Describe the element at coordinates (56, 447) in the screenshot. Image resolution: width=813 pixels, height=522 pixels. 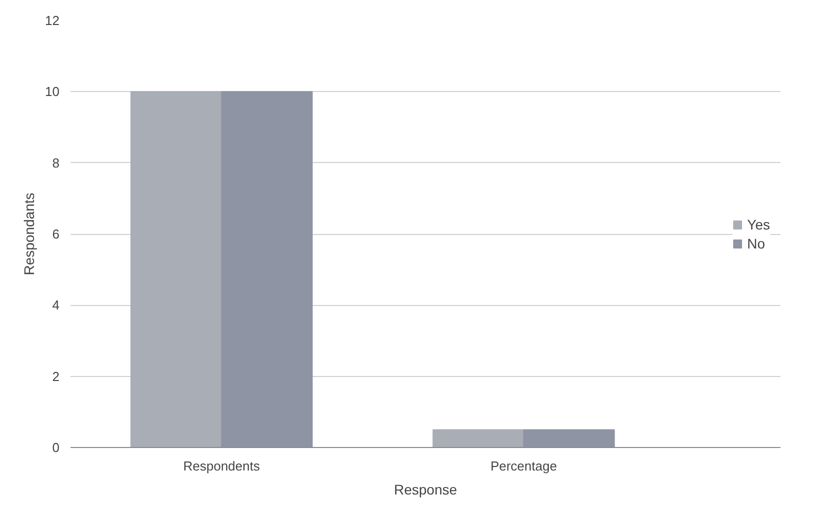
I see `y-tick-label: 0` at that location.